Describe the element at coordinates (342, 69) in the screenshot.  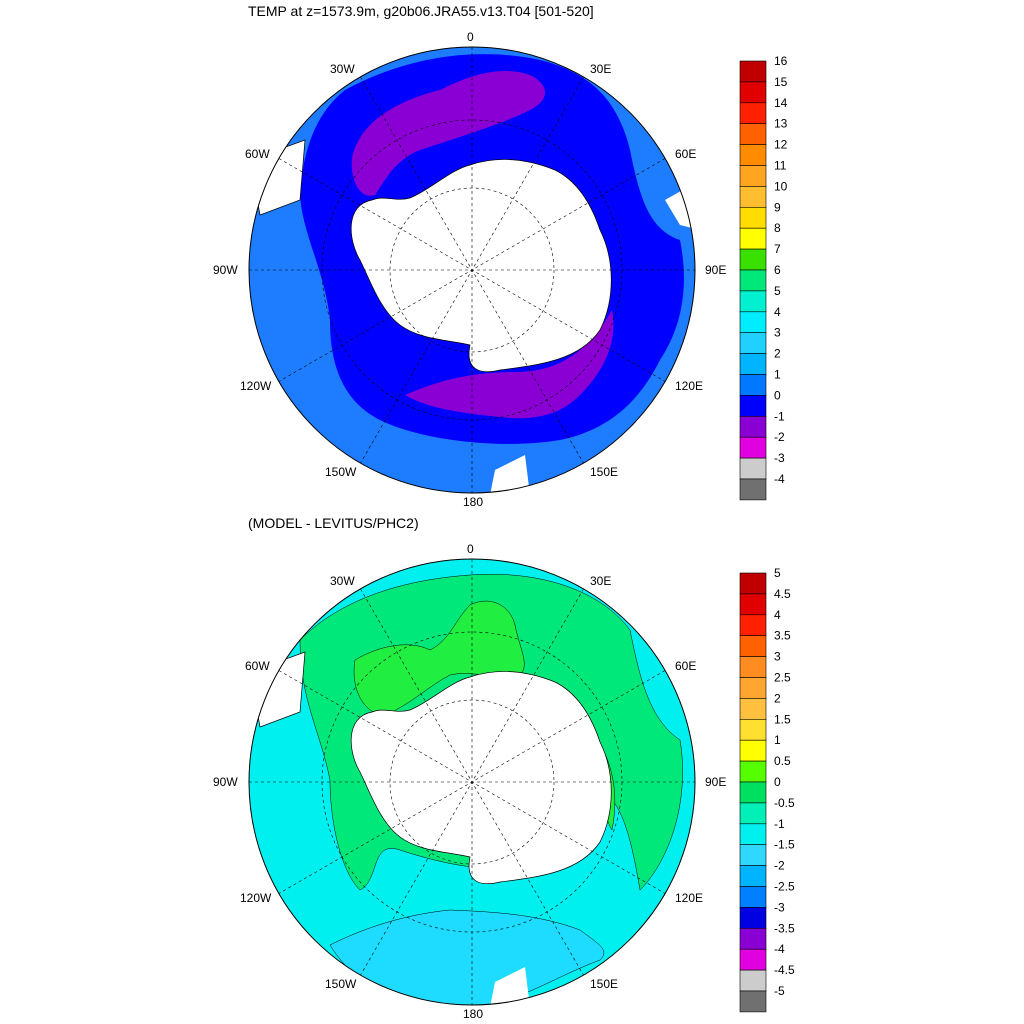
I see `top-lon-30w: 30W` at that location.